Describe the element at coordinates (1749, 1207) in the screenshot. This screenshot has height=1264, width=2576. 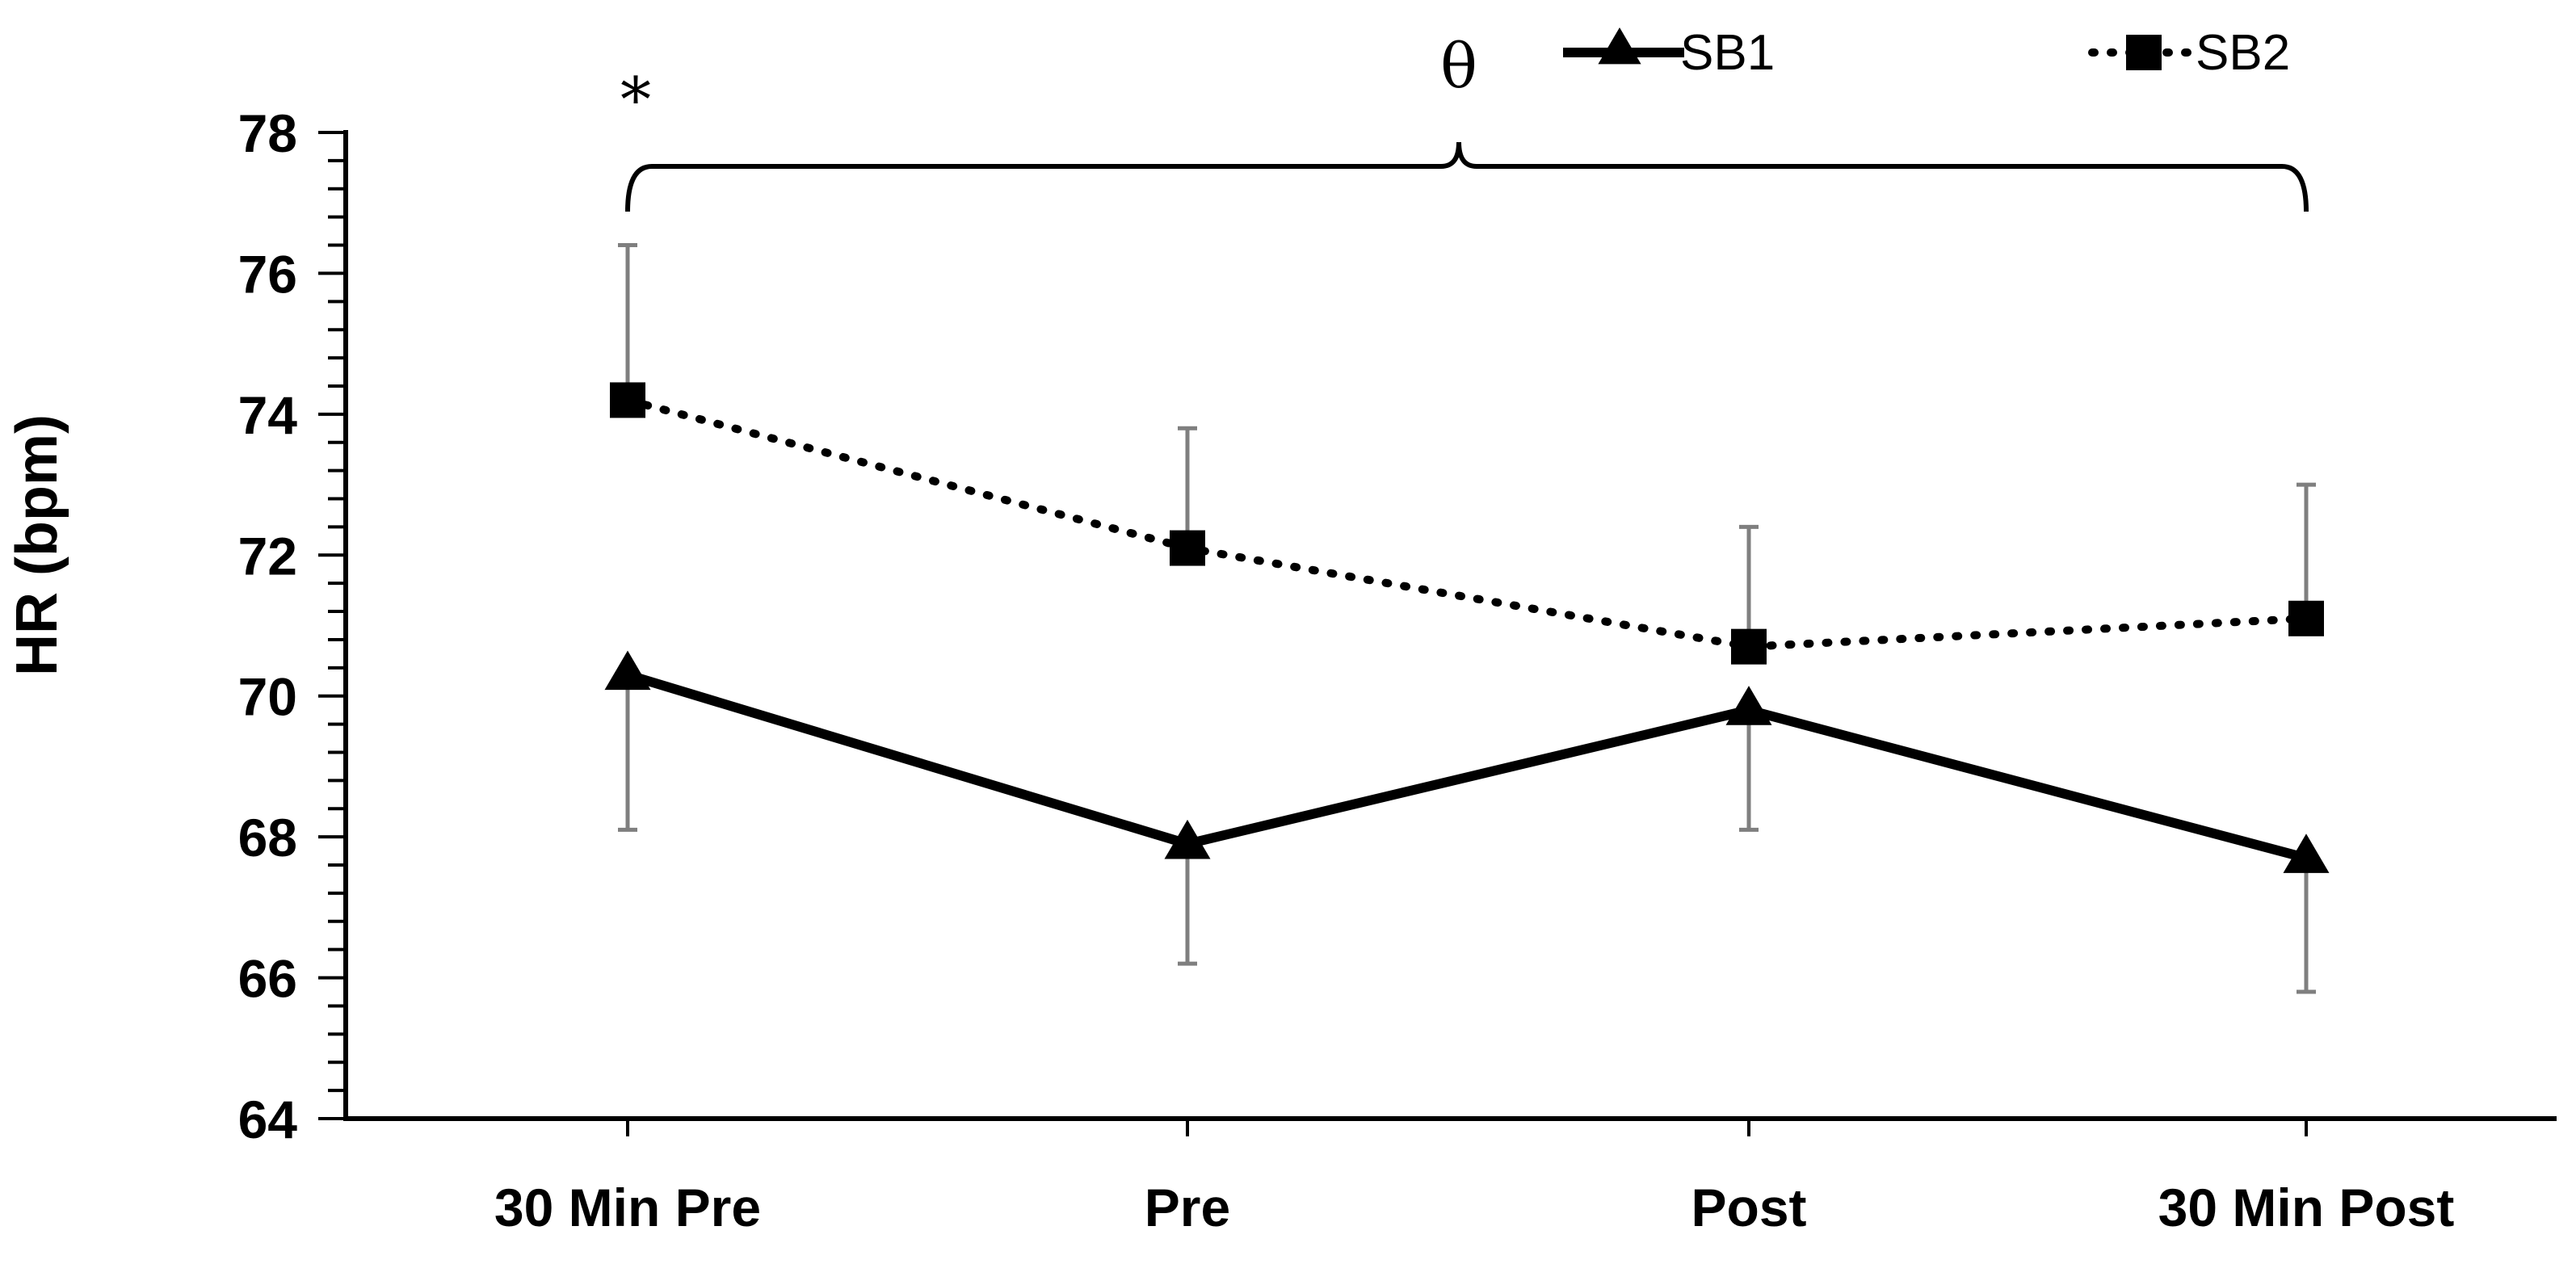
I see `x-tick-label: Post` at that location.